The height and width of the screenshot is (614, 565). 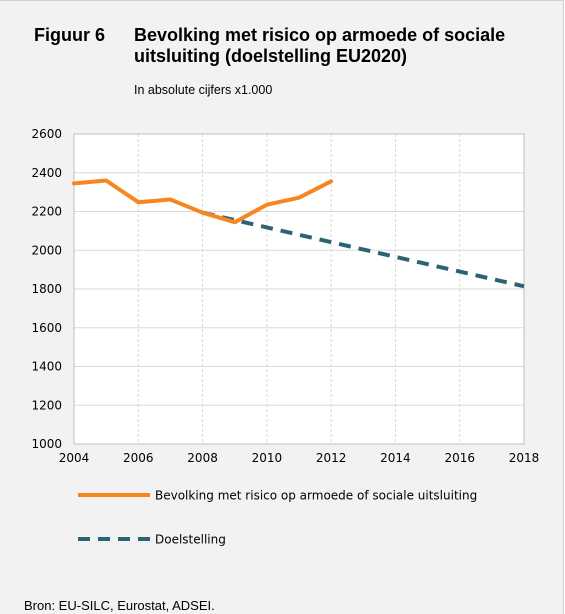 What do you see at coordinates (202, 458) in the screenshot?
I see `x-tick-label: 2008` at bounding box center [202, 458].